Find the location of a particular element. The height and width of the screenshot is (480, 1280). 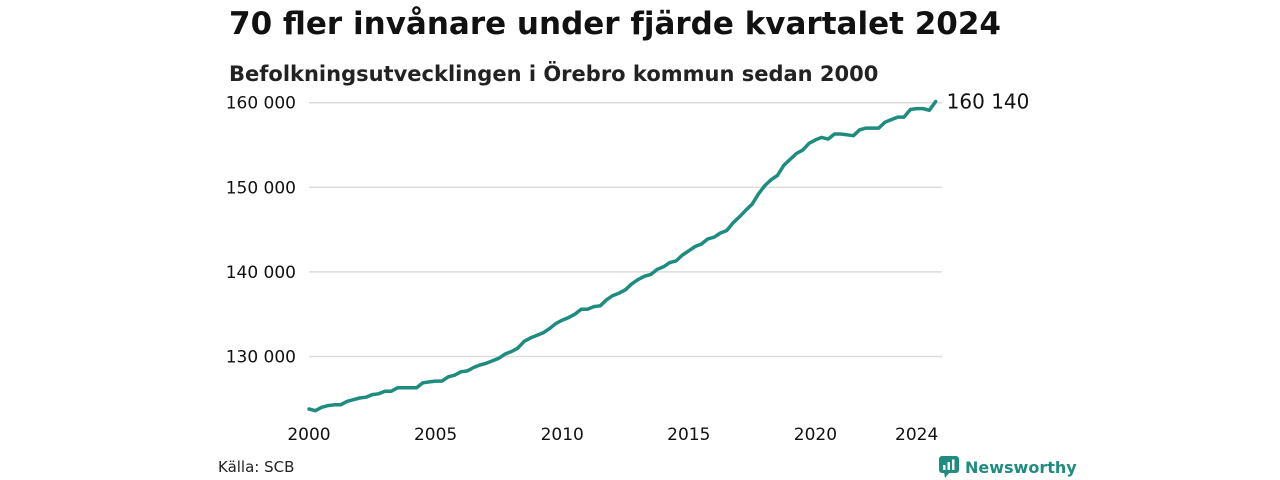

y-tick-label: 130 000 is located at coordinates (261, 358).